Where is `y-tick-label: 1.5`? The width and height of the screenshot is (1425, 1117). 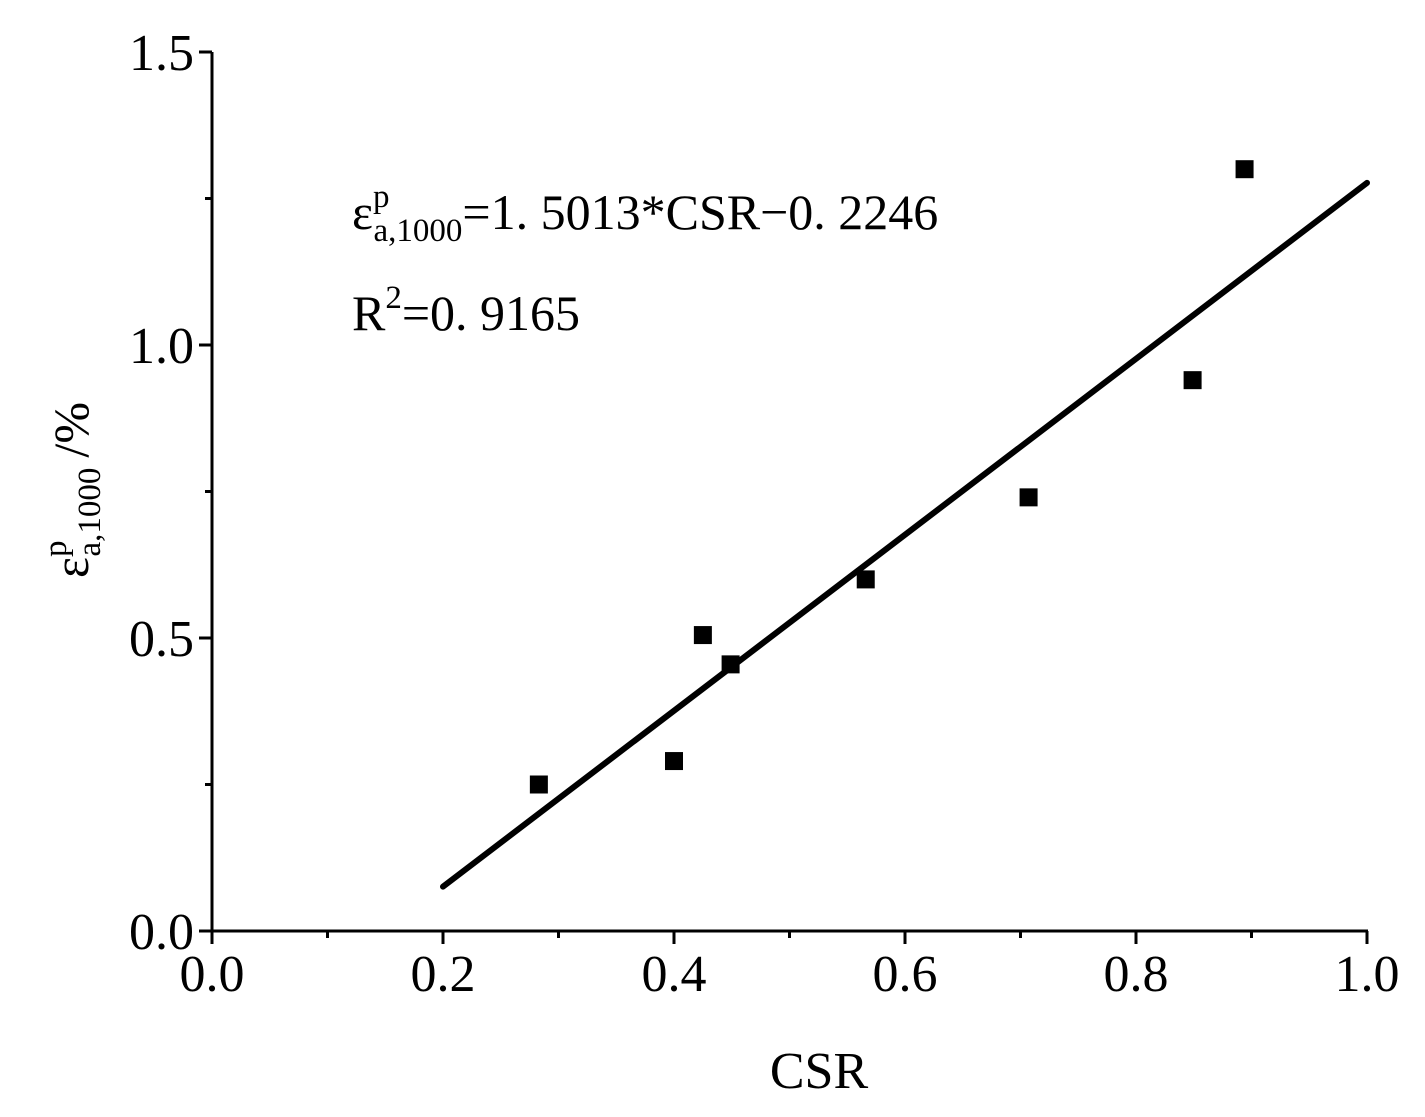 y-tick-label: 1.5 is located at coordinates (161, 53).